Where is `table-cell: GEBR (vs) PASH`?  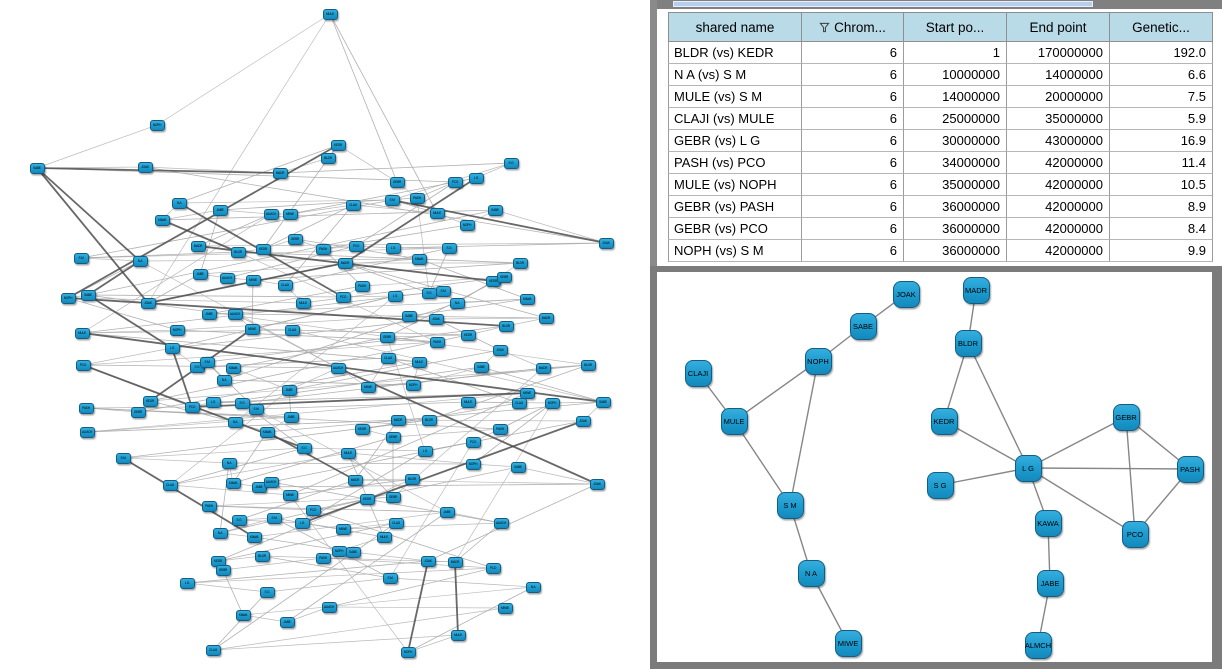
table-cell: GEBR (vs) PASH is located at coordinates (735, 207).